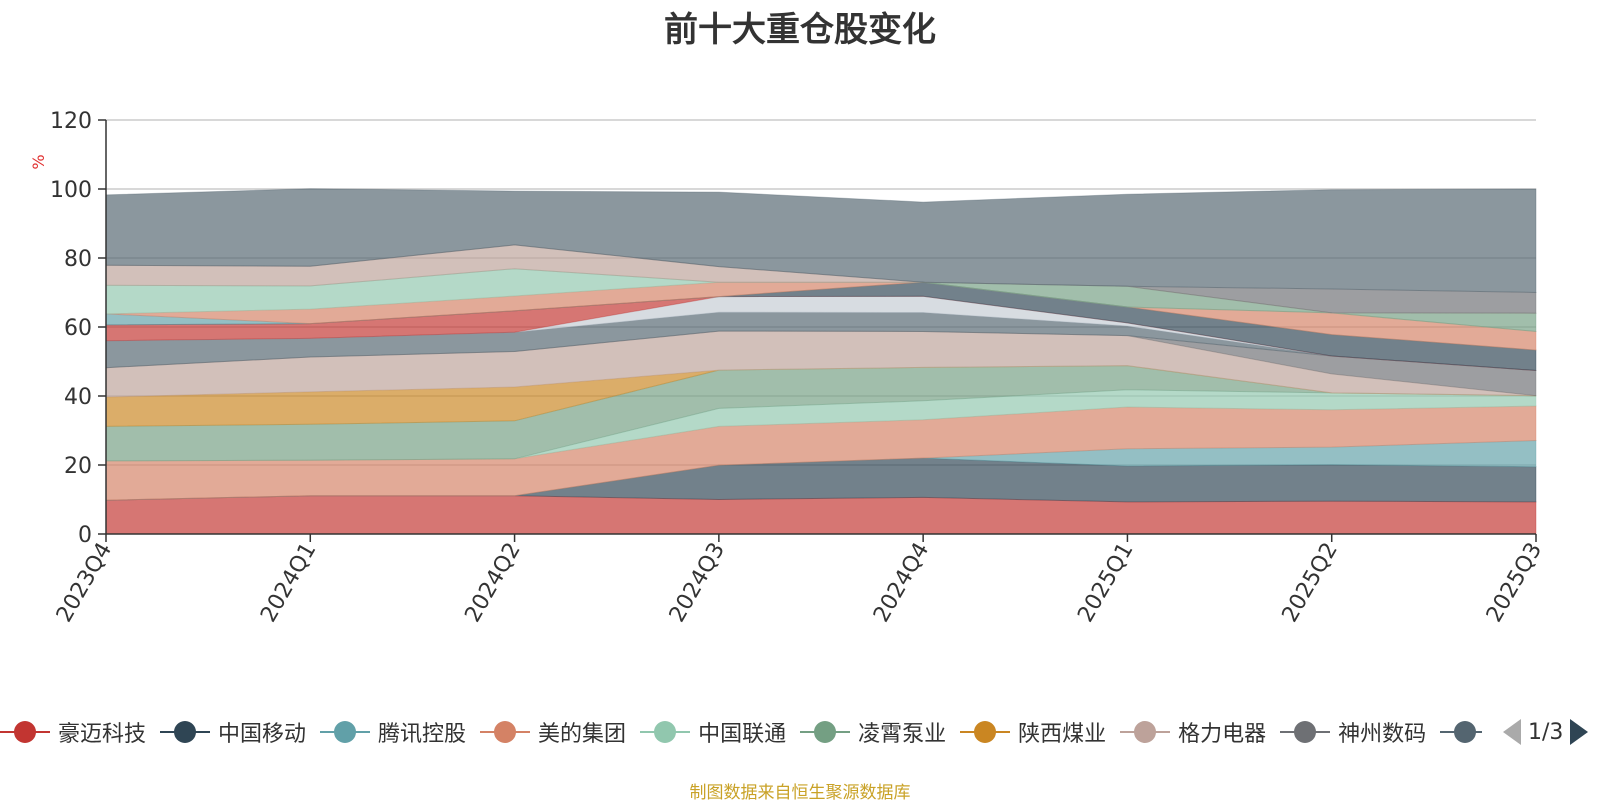 The width and height of the screenshot is (1600, 803). Describe the element at coordinates (902, 734) in the screenshot. I see `legend-label: 凌霄泵业` at that location.